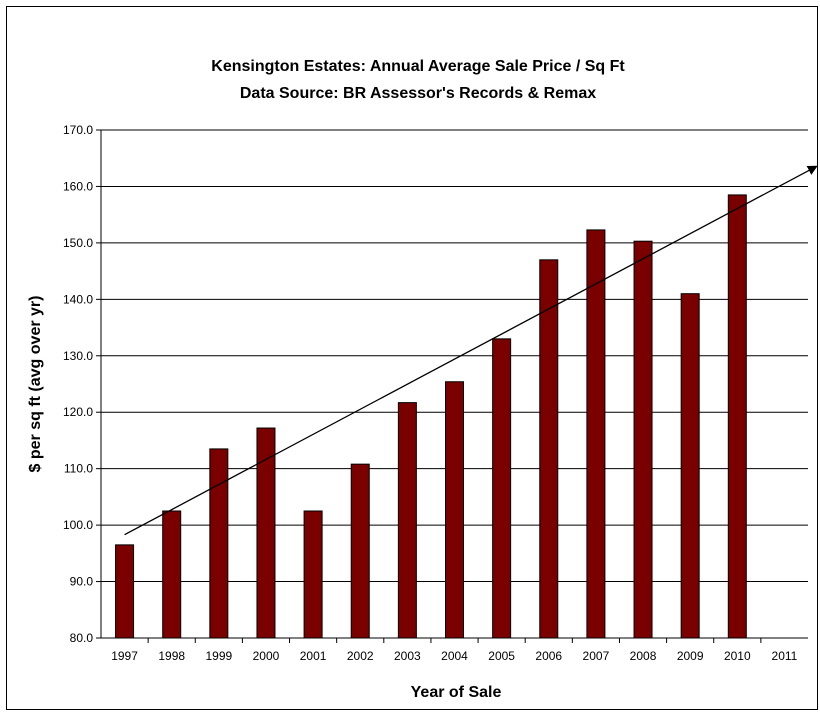 The height and width of the screenshot is (713, 820). What do you see at coordinates (78, 469) in the screenshot?
I see `y-tick-label: 110.0` at bounding box center [78, 469].